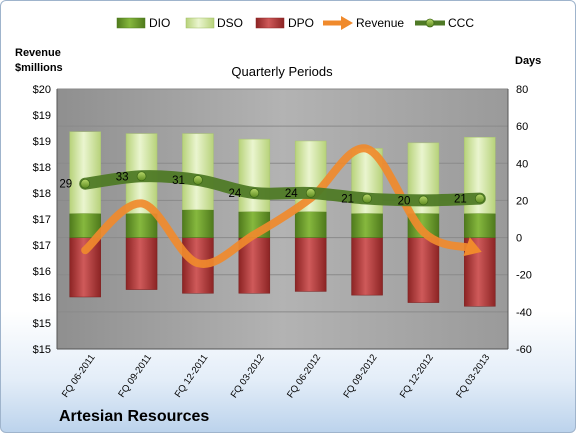 The image size is (576, 433). What do you see at coordinates (134, 416) in the screenshot?
I see `company-name: Artesian Resources` at bounding box center [134, 416].